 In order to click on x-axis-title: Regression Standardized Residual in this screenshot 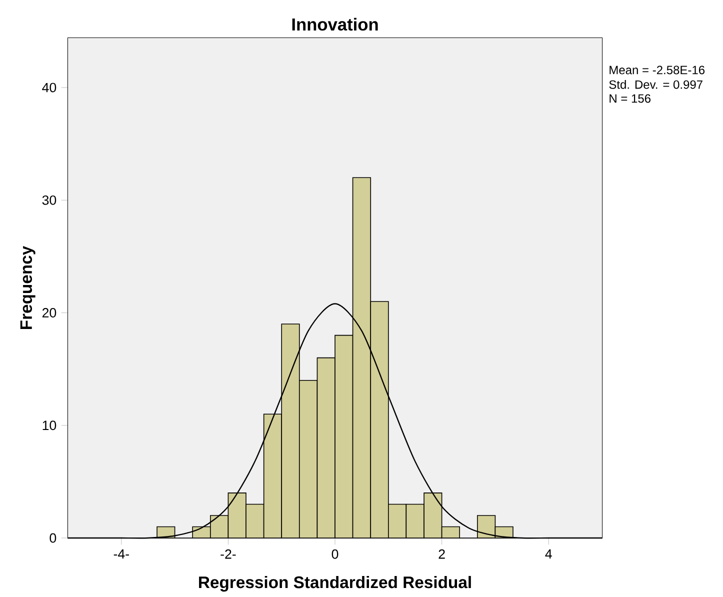, I will do `click(335, 584)`.